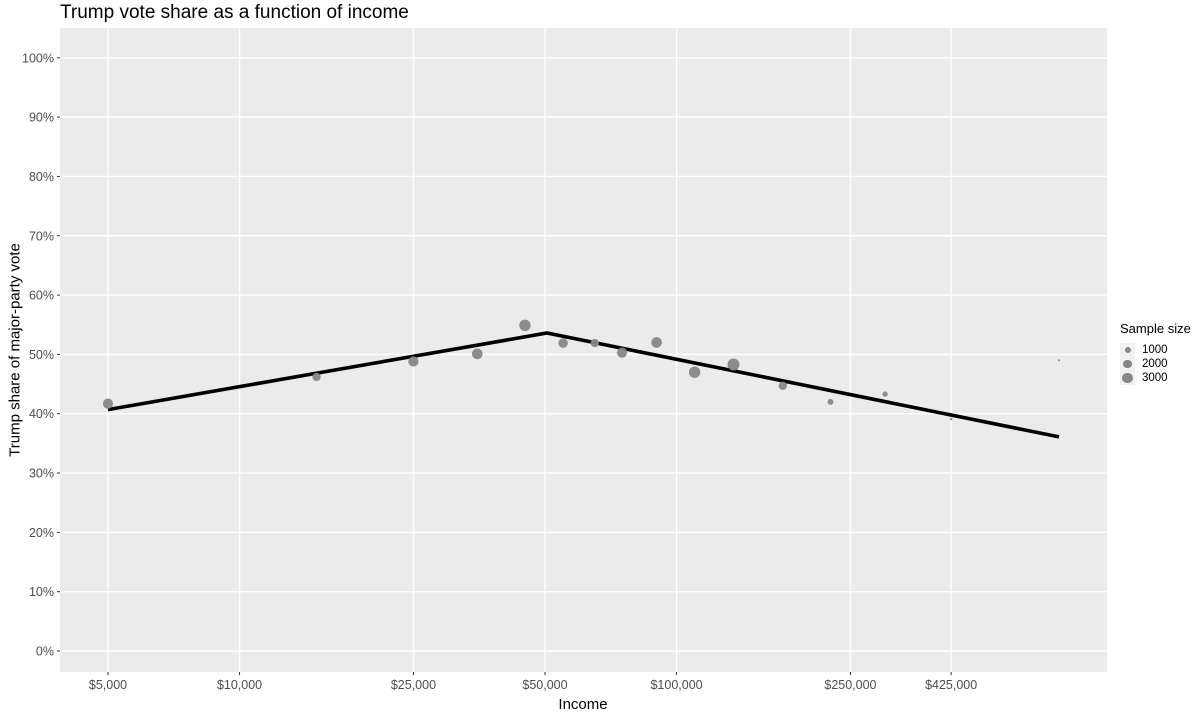 The image size is (1200, 720). What do you see at coordinates (951, 685) in the screenshot?
I see `x-tick-label: $425,000` at bounding box center [951, 685].